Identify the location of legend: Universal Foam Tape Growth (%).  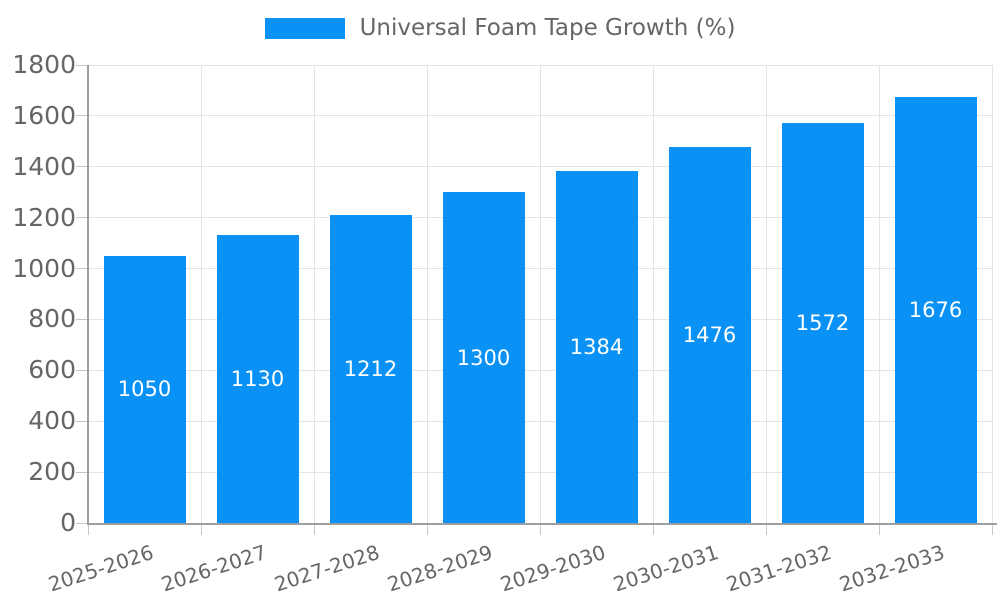
(500, 28).